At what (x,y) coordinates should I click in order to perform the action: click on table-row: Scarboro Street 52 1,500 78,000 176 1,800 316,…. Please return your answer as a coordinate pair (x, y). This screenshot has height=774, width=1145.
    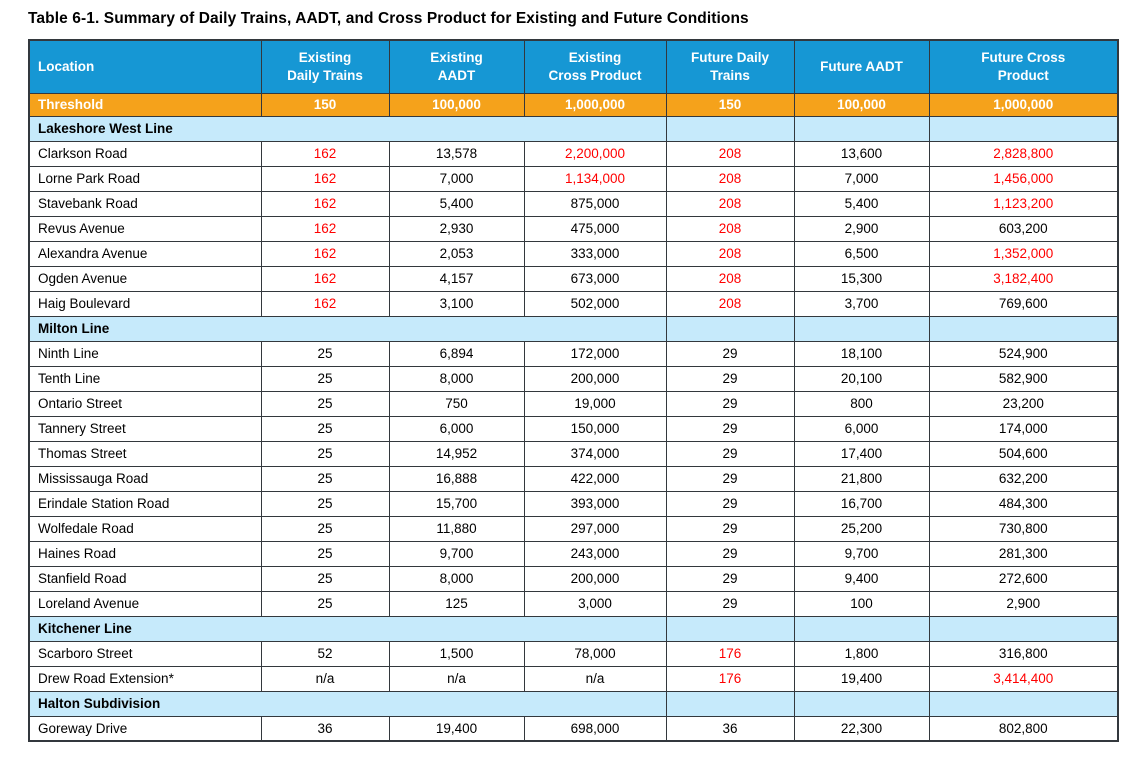
    Looking at the image, I should click on (573, 653).